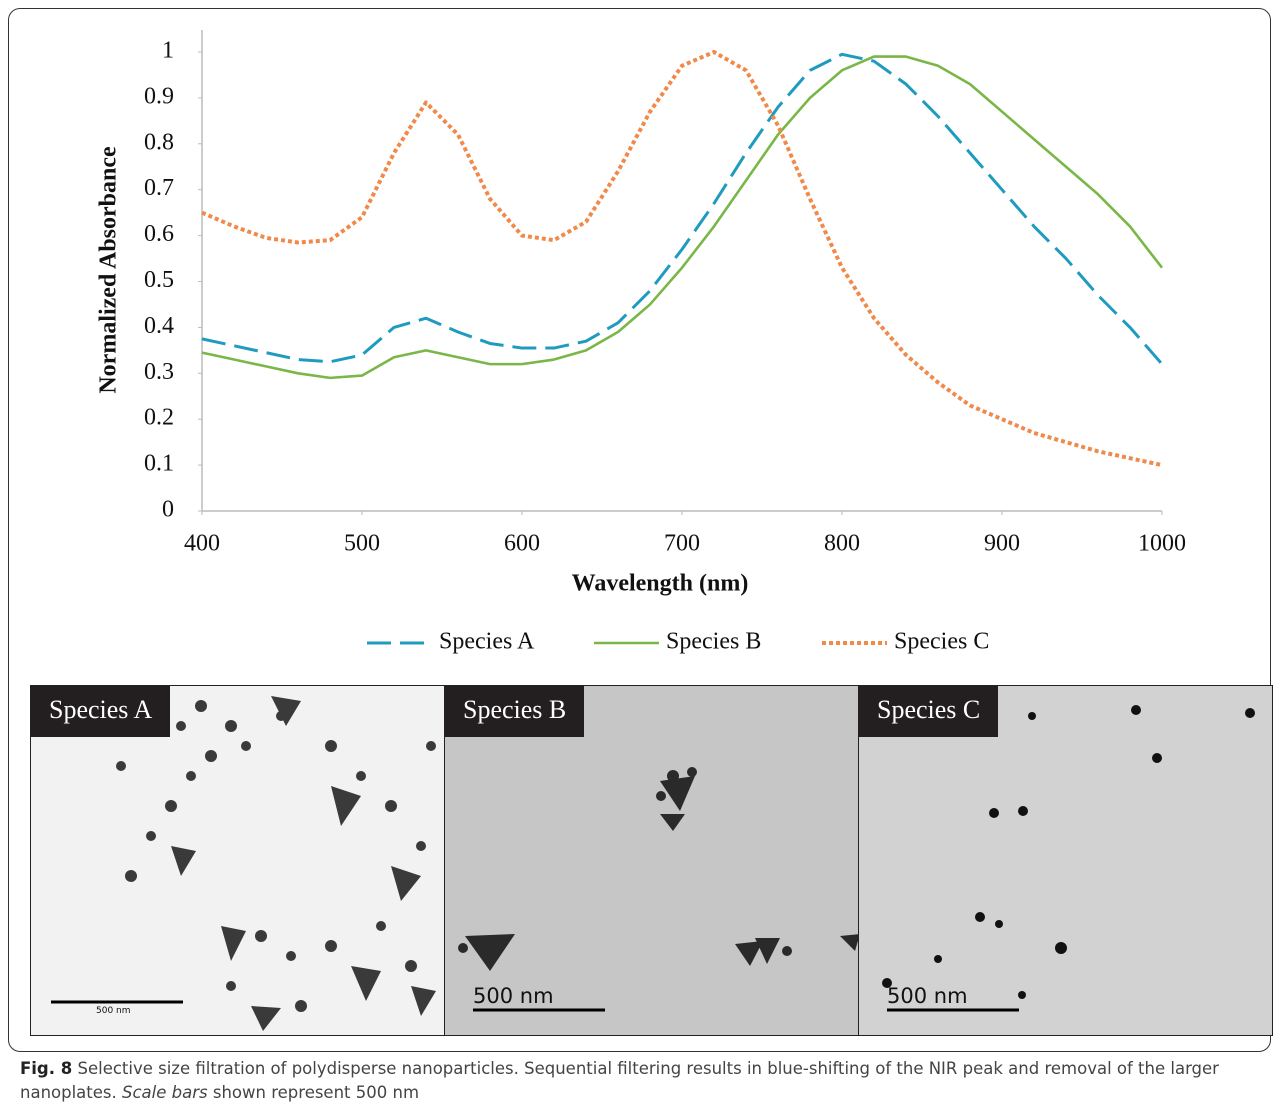 This screenshot has width=1281, height=1105. I want to click on x-tick-label: 800, so click(842, 544).